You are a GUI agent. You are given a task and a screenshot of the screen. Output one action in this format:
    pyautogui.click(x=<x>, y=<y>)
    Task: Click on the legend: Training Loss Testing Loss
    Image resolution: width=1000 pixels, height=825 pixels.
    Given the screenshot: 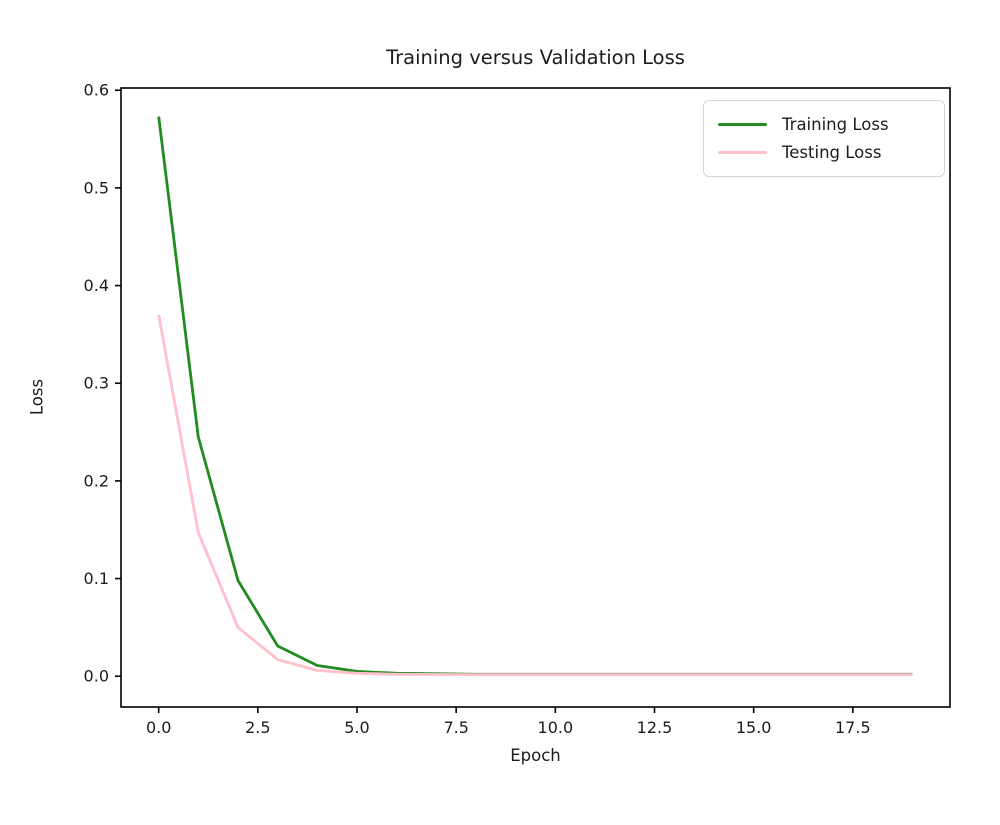 What is the action you would take?
    pyautogui.click(x=824, y=138)
    